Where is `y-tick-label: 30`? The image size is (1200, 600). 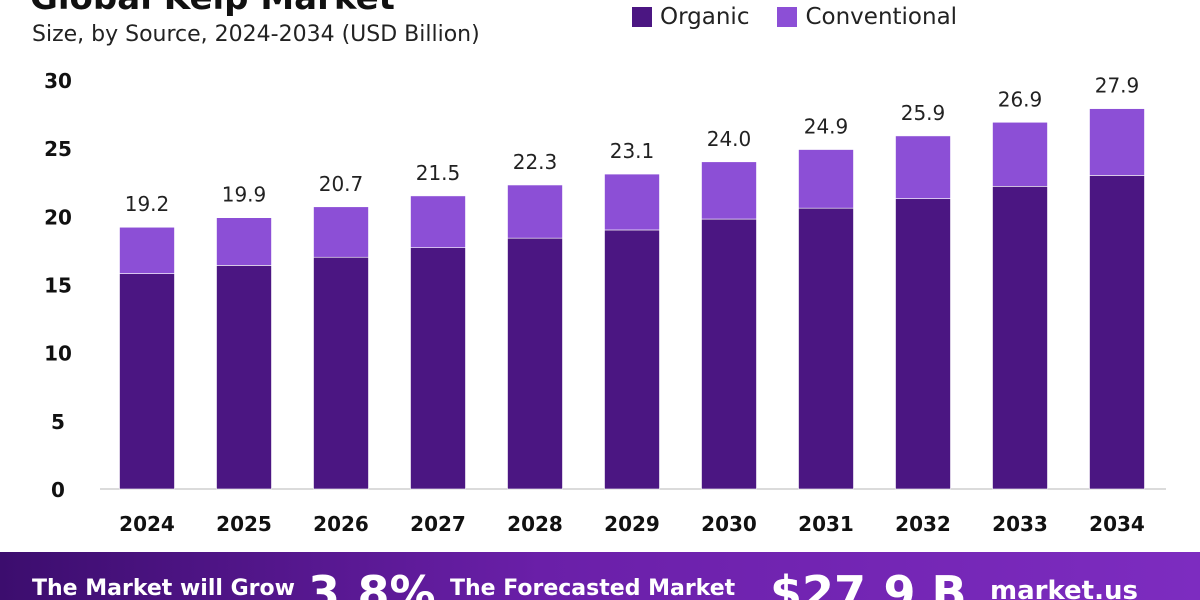
y-tick-label: 30 is located at coordinates (58, 81).